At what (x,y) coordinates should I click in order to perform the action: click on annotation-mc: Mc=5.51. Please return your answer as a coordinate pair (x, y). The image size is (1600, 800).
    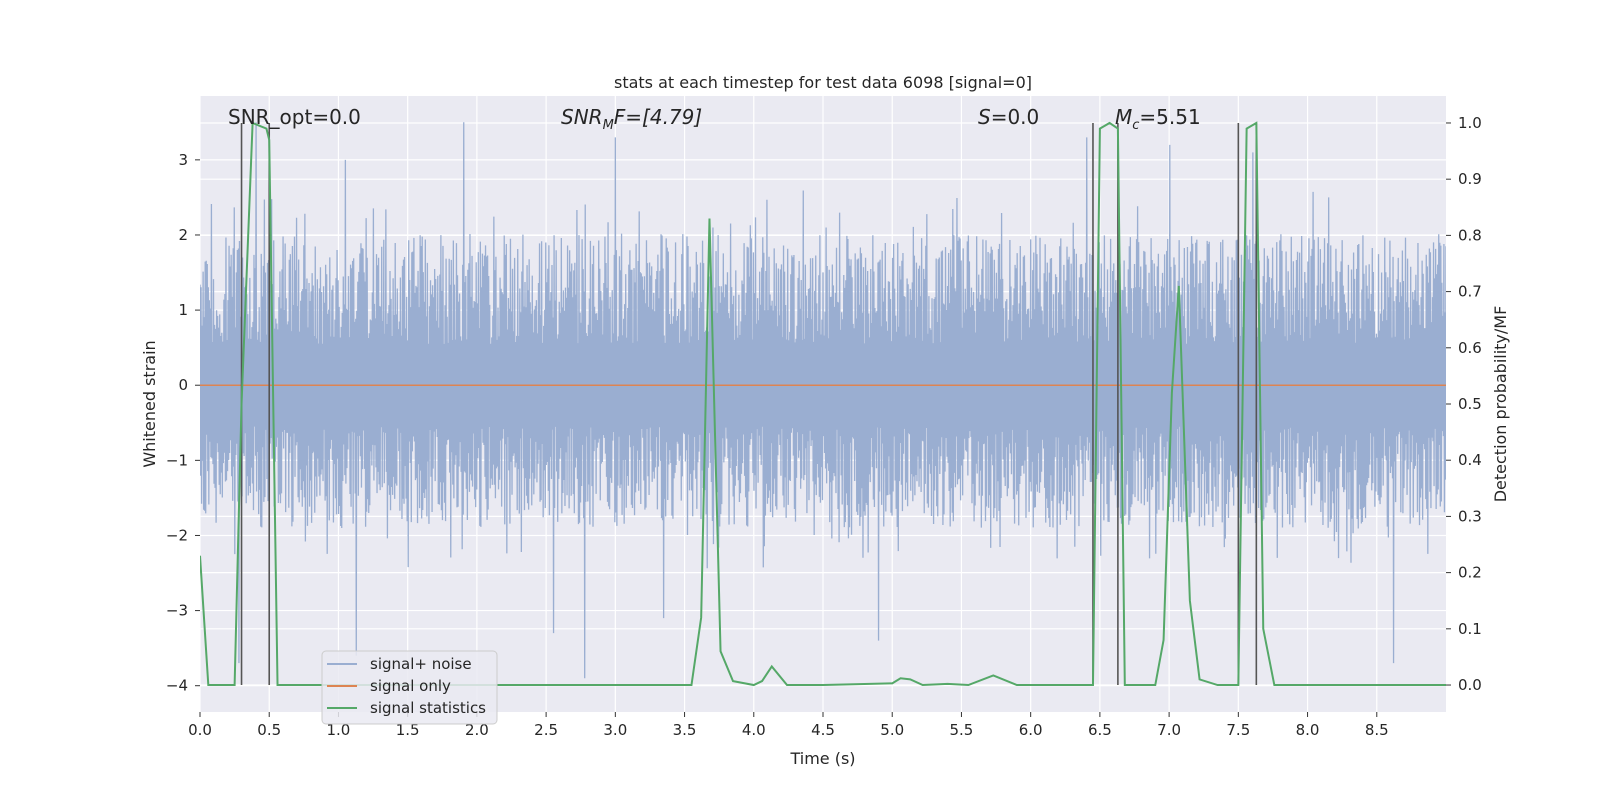
    Looking at the image, I should click on (1158, 119).